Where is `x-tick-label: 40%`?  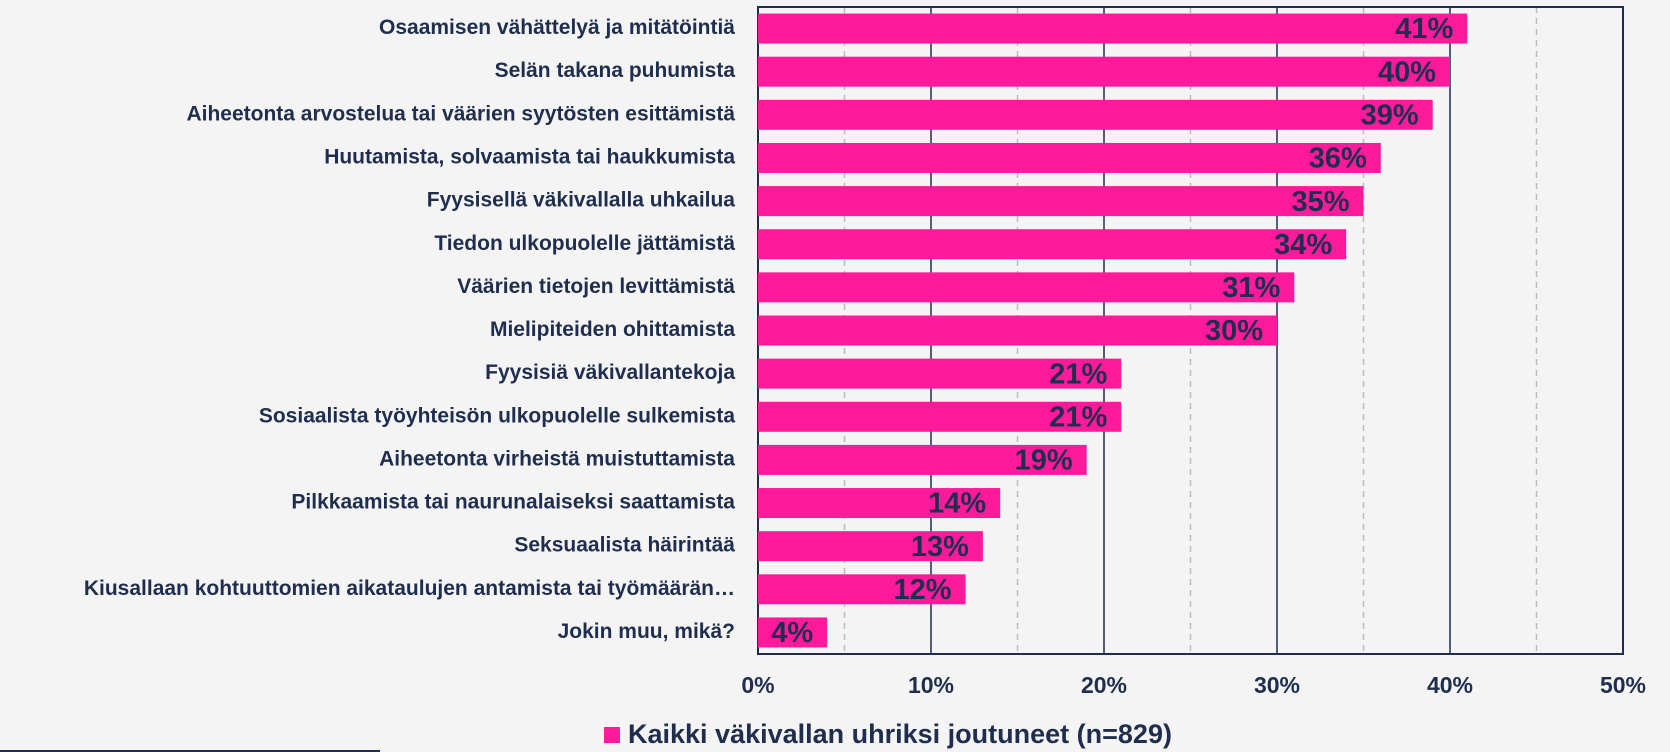 x-tick-label: 40% is located at coordinates (1450, 685).